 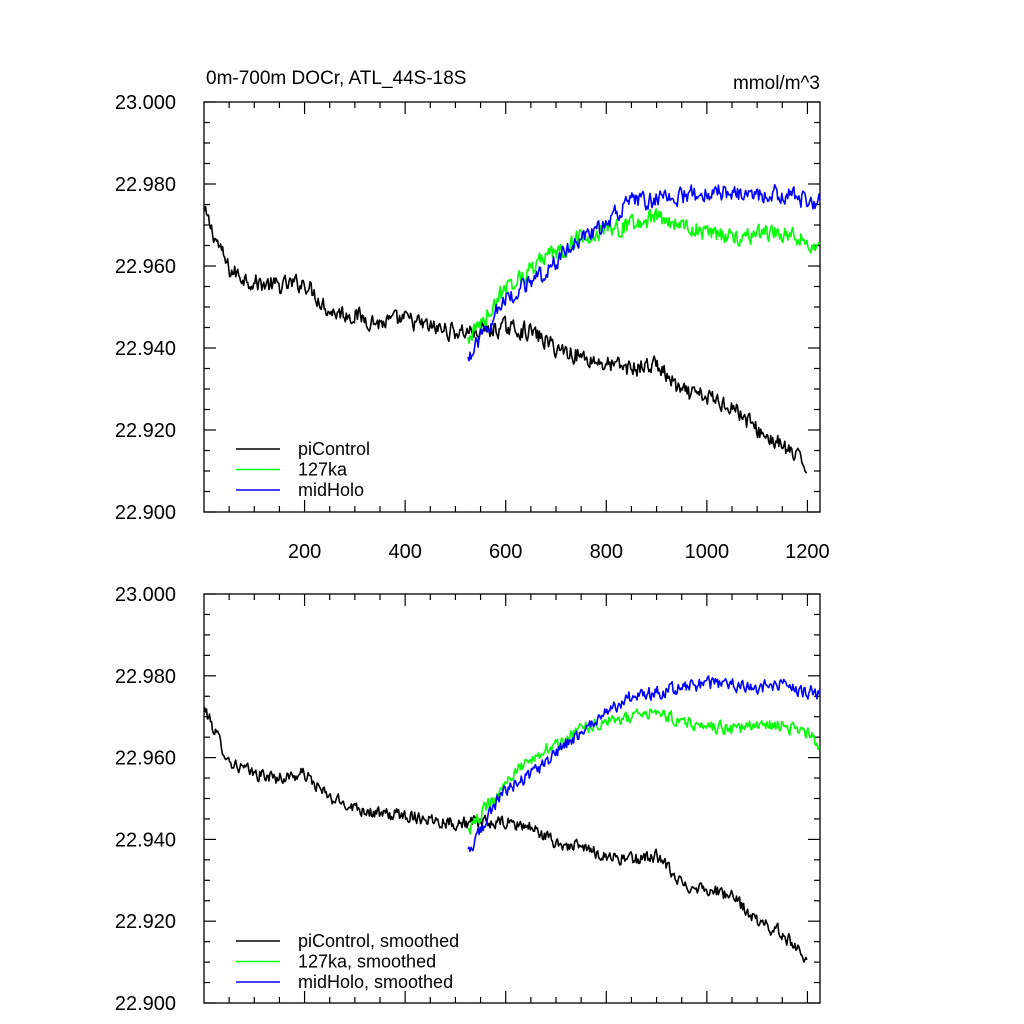 What do you see at coordinates (776, 83) in the screenshot?
I see `top-units-label: mmol/m^3` at bounding box center [776, 83].